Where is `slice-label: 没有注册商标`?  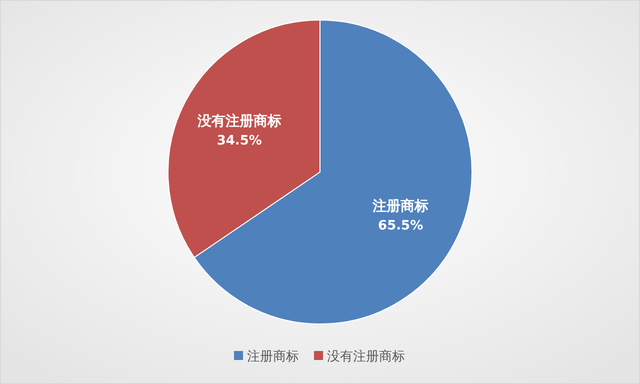
slice-label: 没有注册商标 is located at coordinates (239, 121).